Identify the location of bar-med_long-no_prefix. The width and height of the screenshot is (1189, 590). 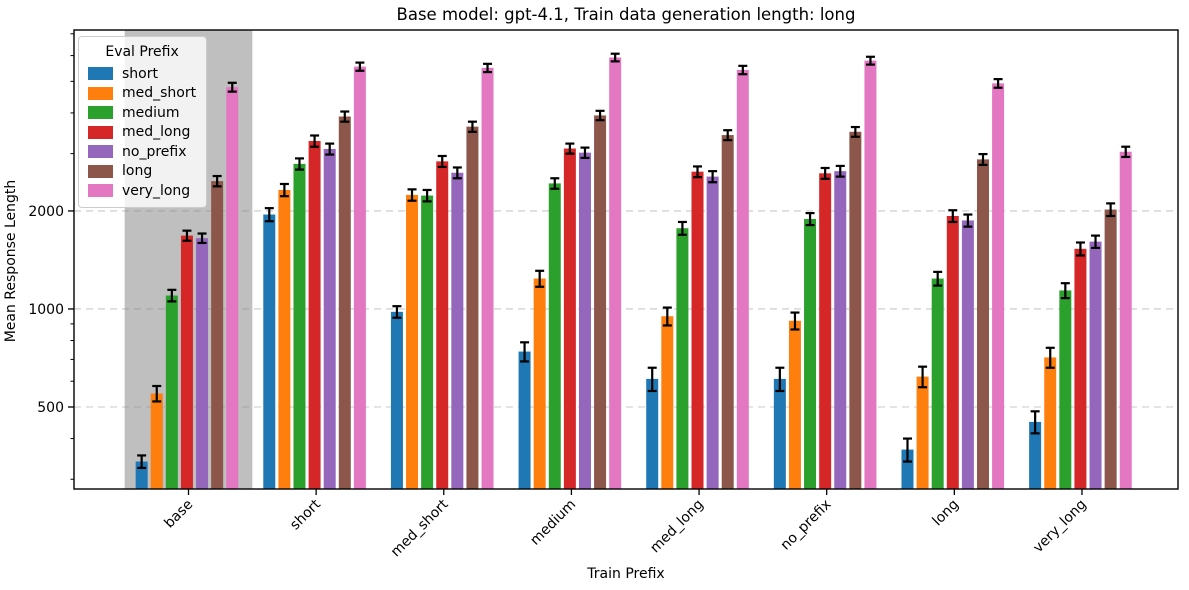
(825, 331).